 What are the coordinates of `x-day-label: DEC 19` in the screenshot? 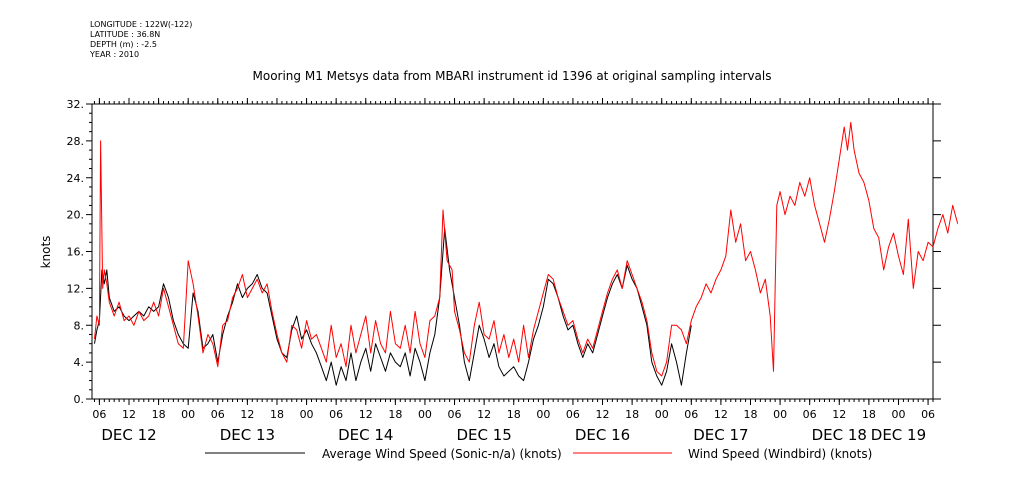 It's located at (898, 435).